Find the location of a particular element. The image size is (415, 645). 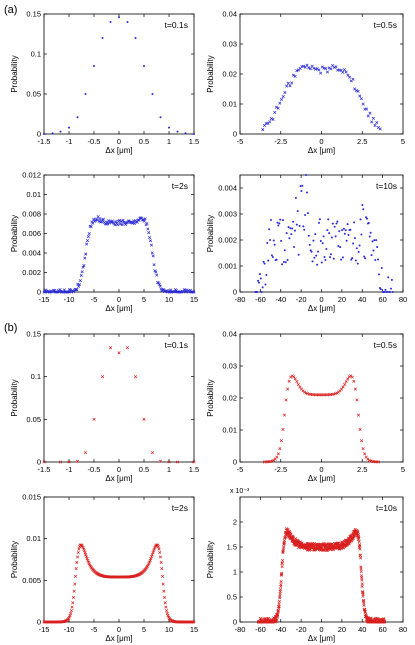

y-tick-label: 0 is located at coordinates (235, 462).